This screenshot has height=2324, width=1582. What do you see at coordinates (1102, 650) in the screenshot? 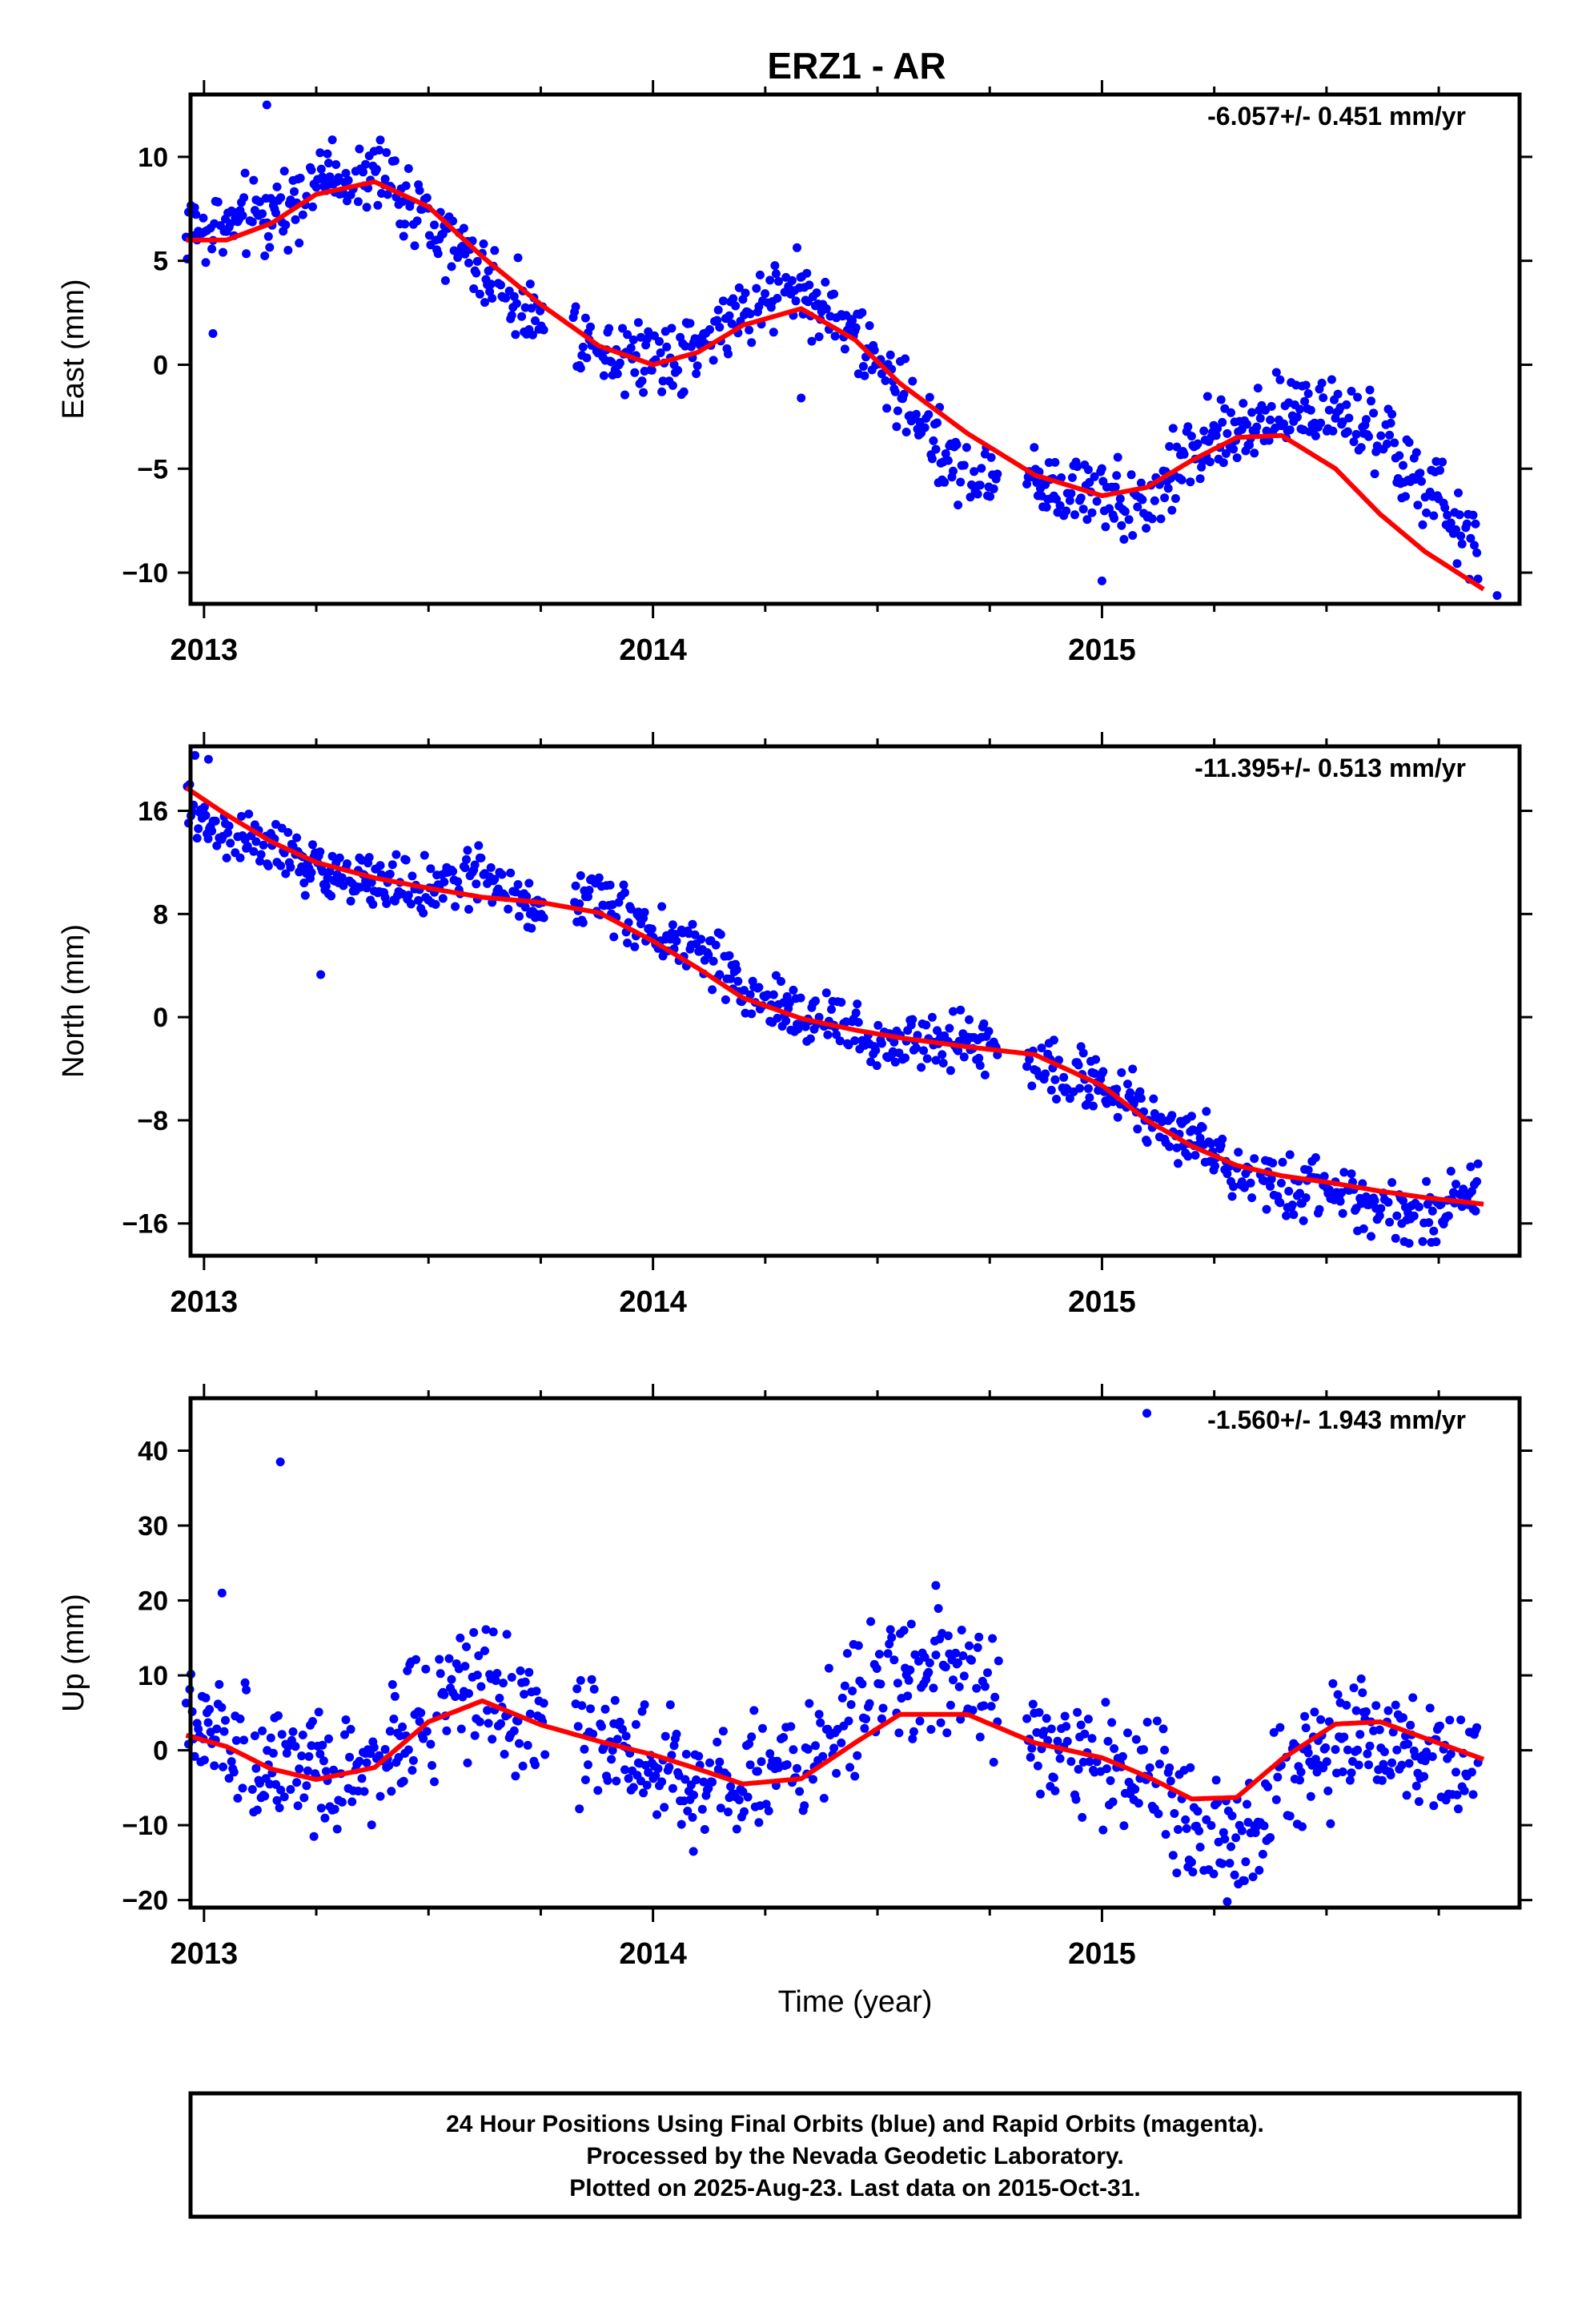
I see `east-x-tick-label: 2015` at bounding box center [1102, 650].